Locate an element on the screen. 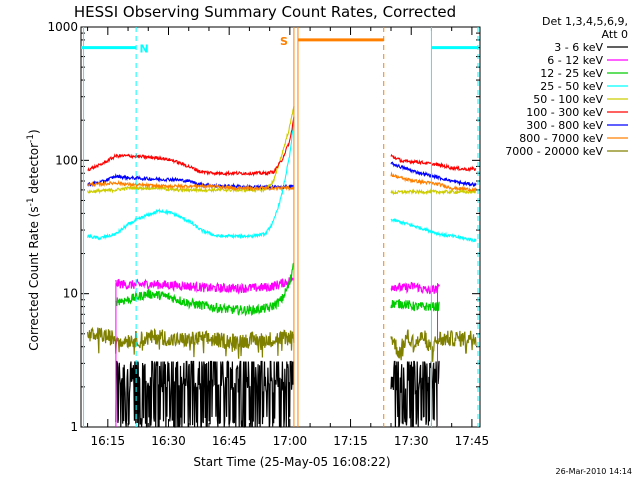  legend-label: 3 - 6 keV is located at coordinates (578, 47).